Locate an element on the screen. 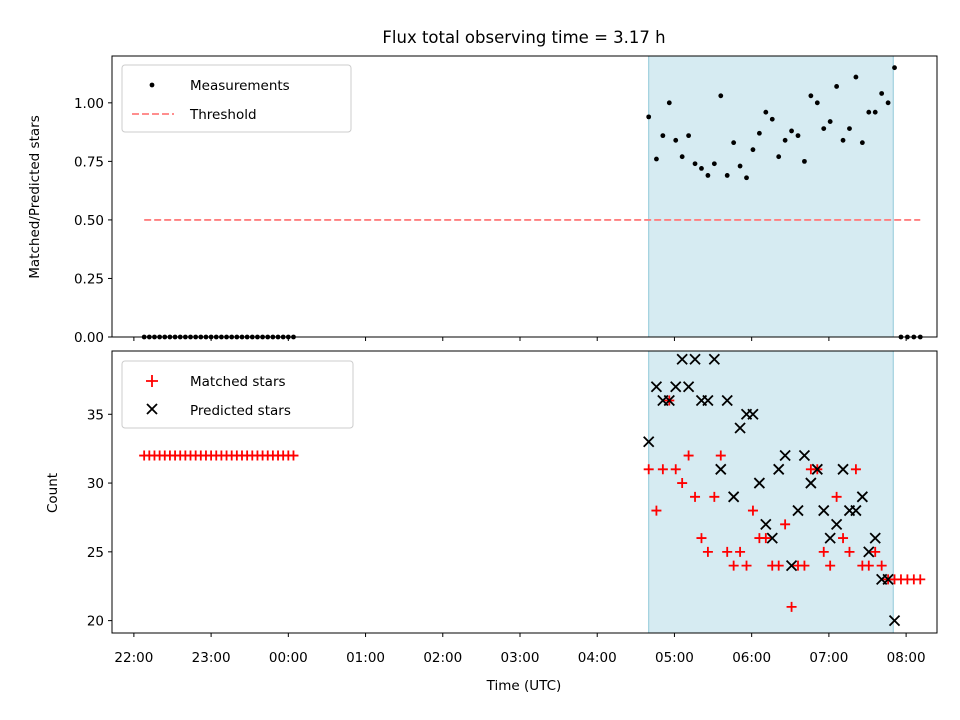 The height and width of the screenshot is (720, 960). x-tick-label: 01:00 is located at coordinates (365, 658).